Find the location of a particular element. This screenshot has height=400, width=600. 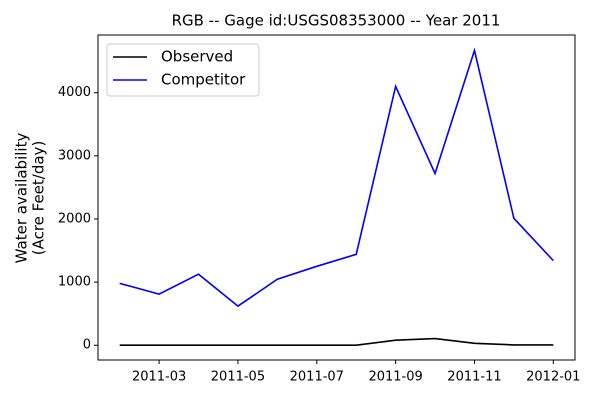

y-tick-label: 2000 is located at coordinates (74, 218).